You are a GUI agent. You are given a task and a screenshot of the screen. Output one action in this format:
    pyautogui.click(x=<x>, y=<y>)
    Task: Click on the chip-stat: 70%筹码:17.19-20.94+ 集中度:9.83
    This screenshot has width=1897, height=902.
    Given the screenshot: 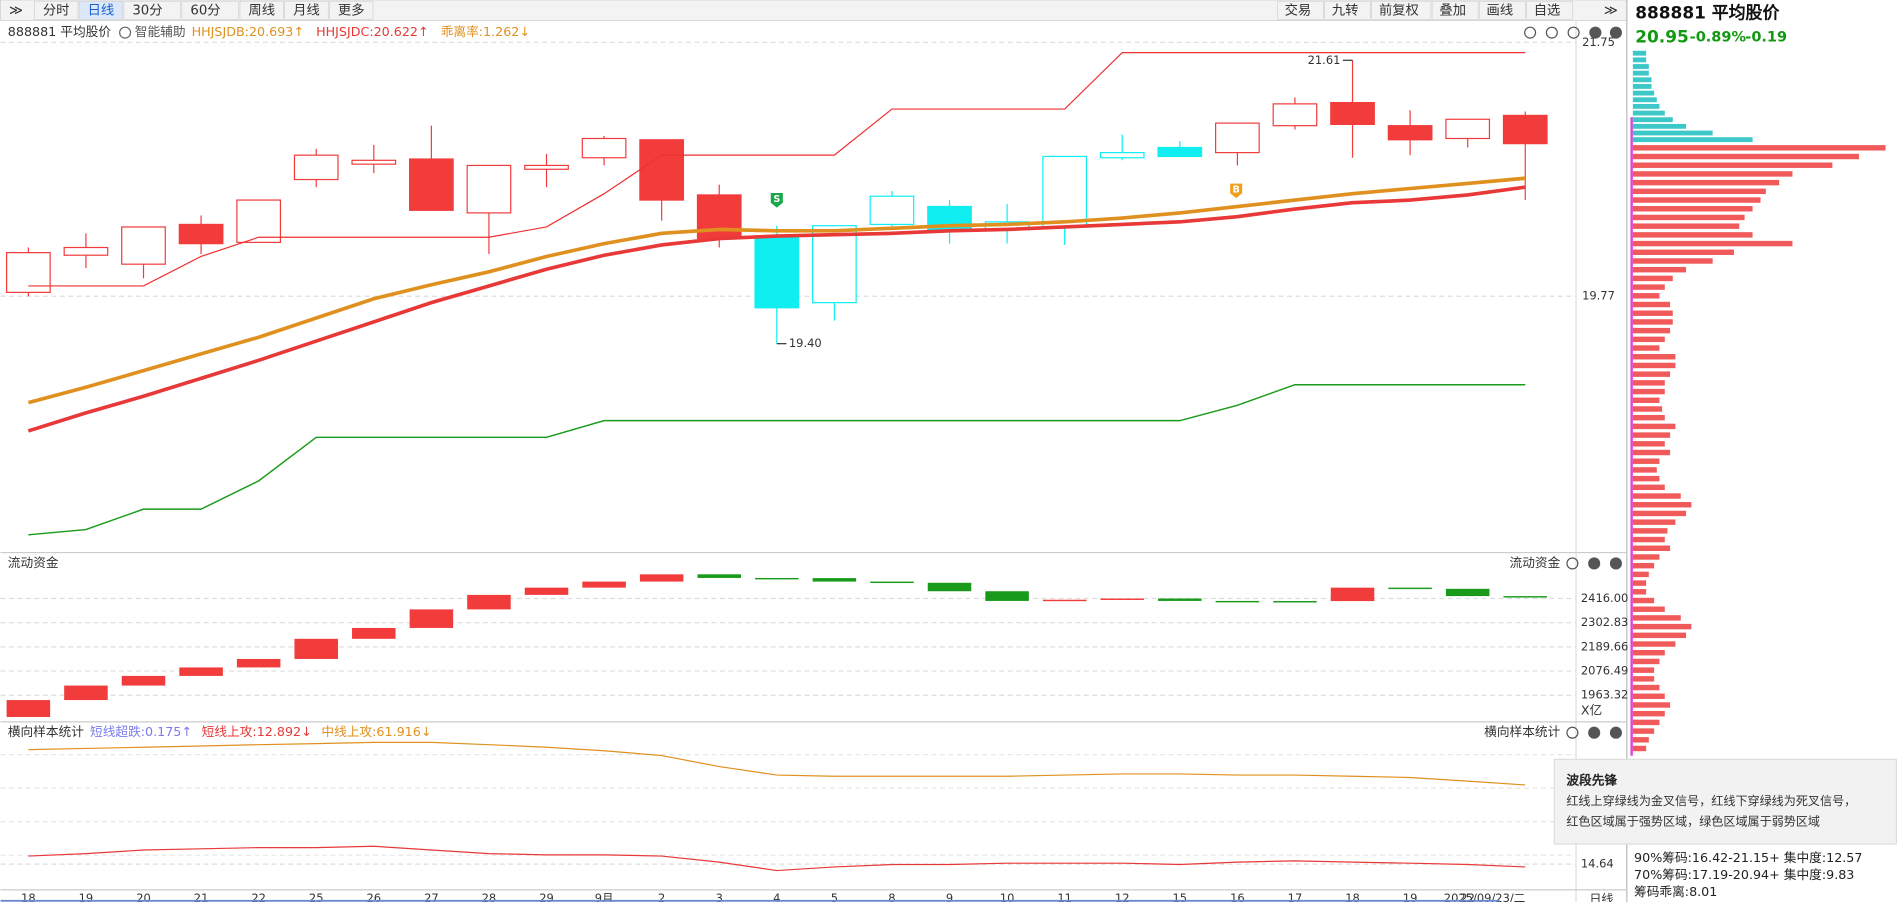 What is the action you would take?
    pyautogui.click(x=1744, y=874)
    